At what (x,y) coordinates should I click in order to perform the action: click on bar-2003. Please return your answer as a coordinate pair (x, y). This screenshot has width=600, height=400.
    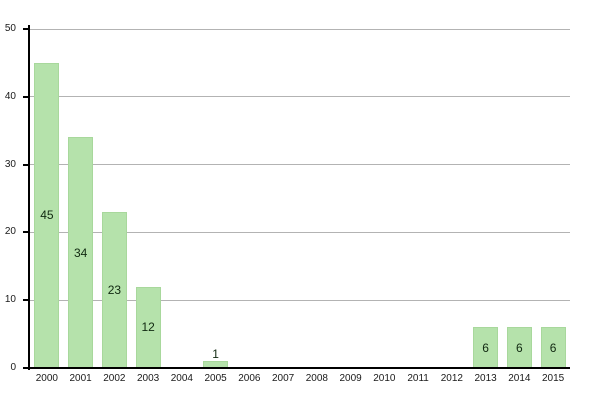
    Looking at the image, I should click on (148, 327).